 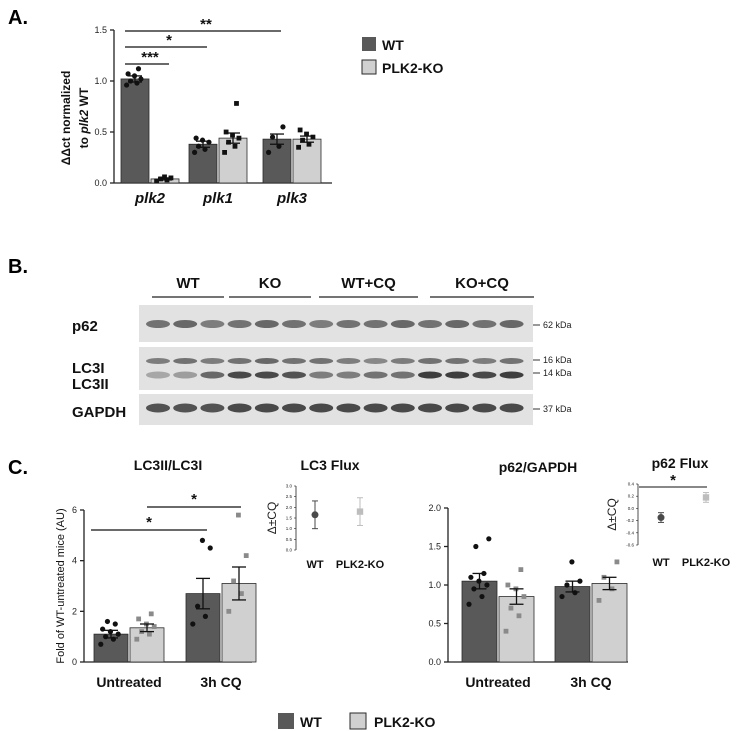 What do you see at coordinates (90, 384) in the screenshot?
I see `blot-row-label: LC3II` at bounding box center [90, 384].